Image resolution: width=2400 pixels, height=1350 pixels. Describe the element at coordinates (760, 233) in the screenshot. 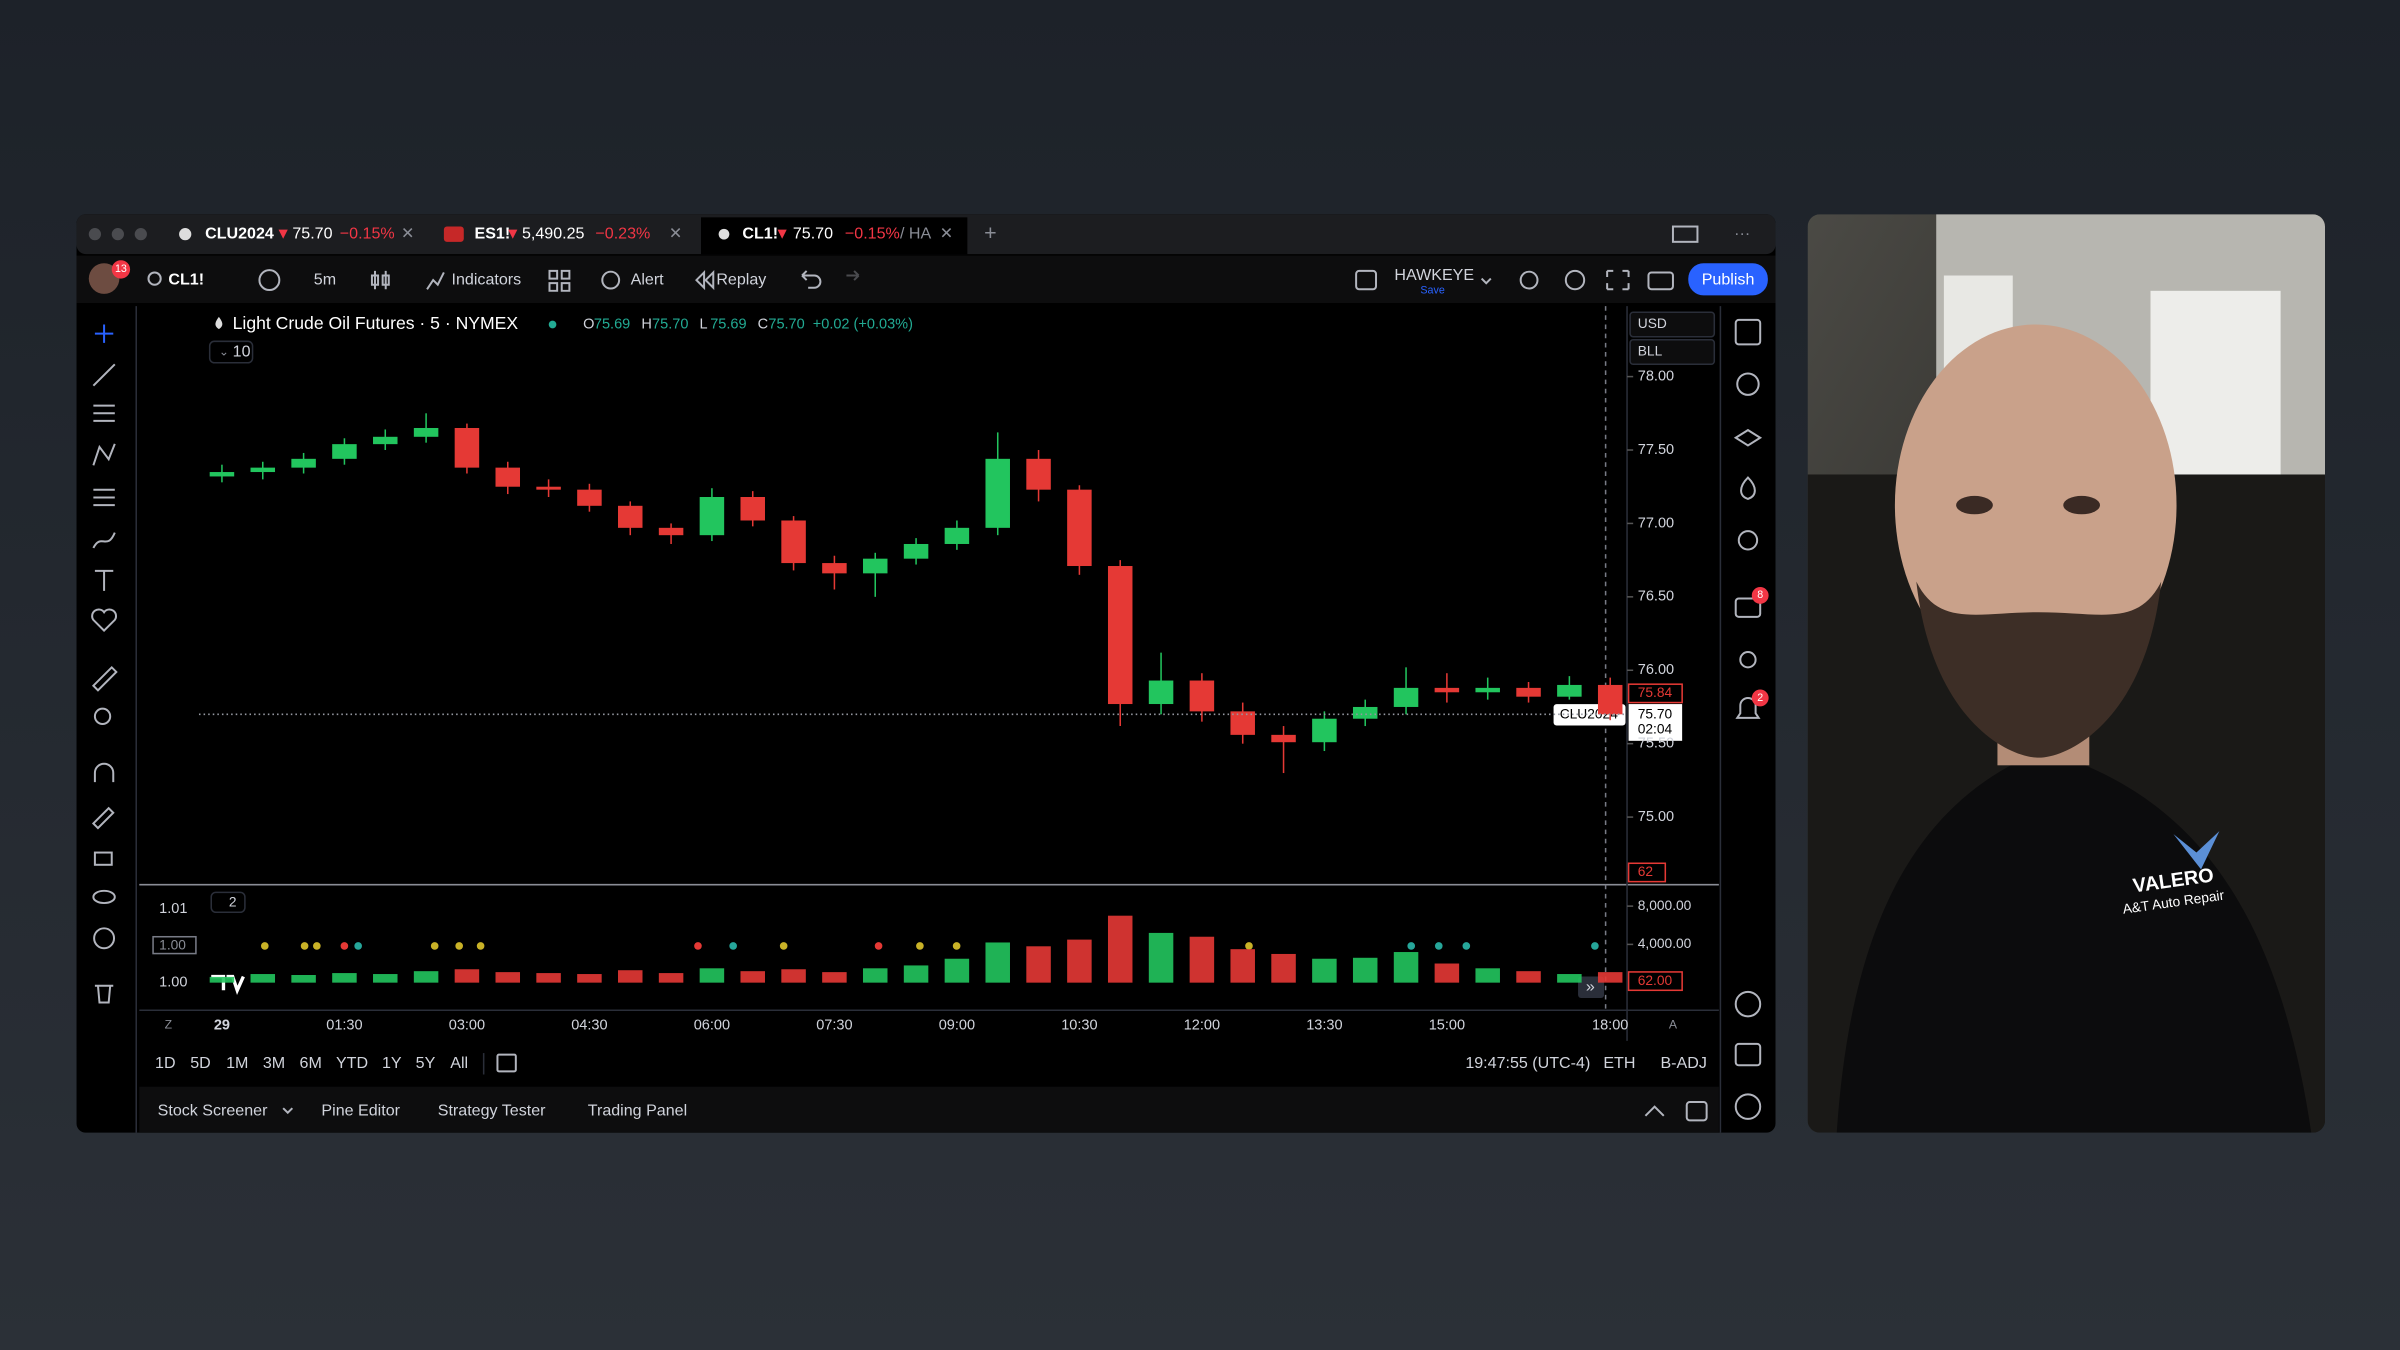

I see `tab-symbol: CL1!` at that location.